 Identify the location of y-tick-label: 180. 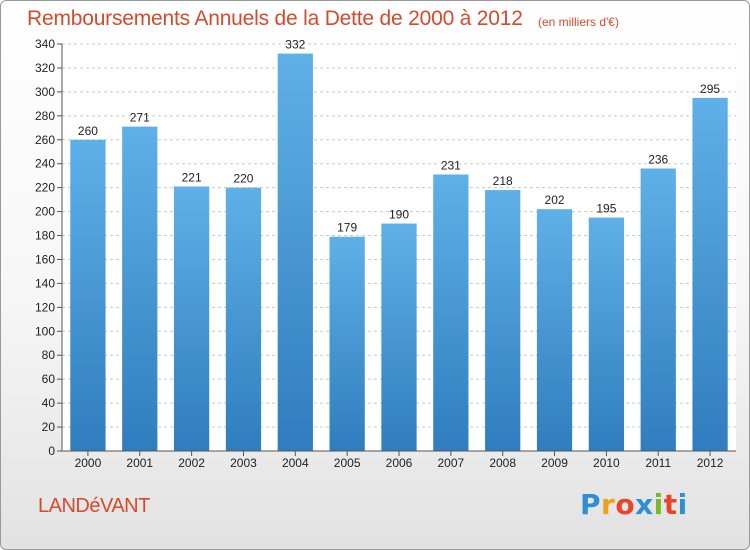
(45, 236).